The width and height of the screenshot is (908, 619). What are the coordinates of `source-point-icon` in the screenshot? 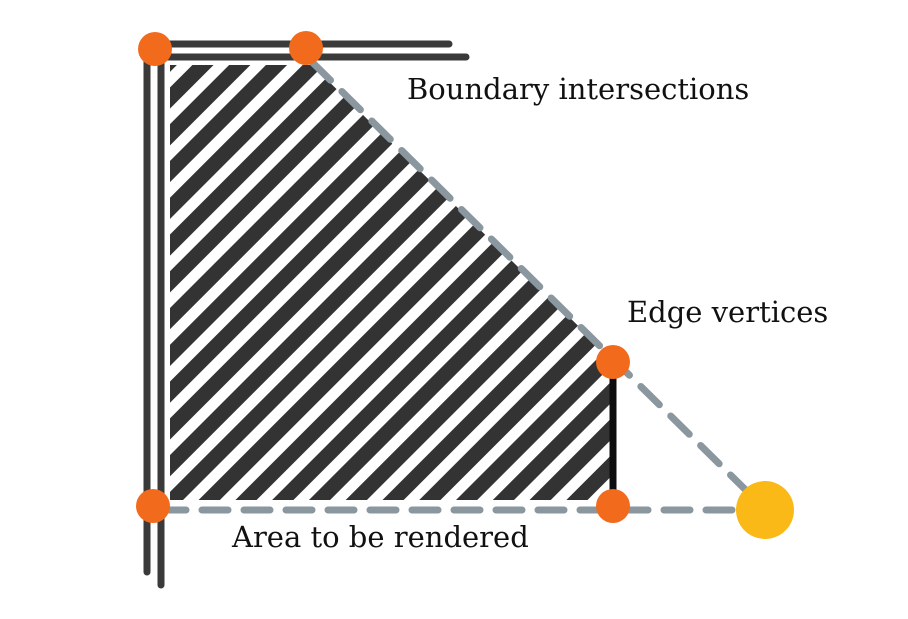 It's located at (765, 510).